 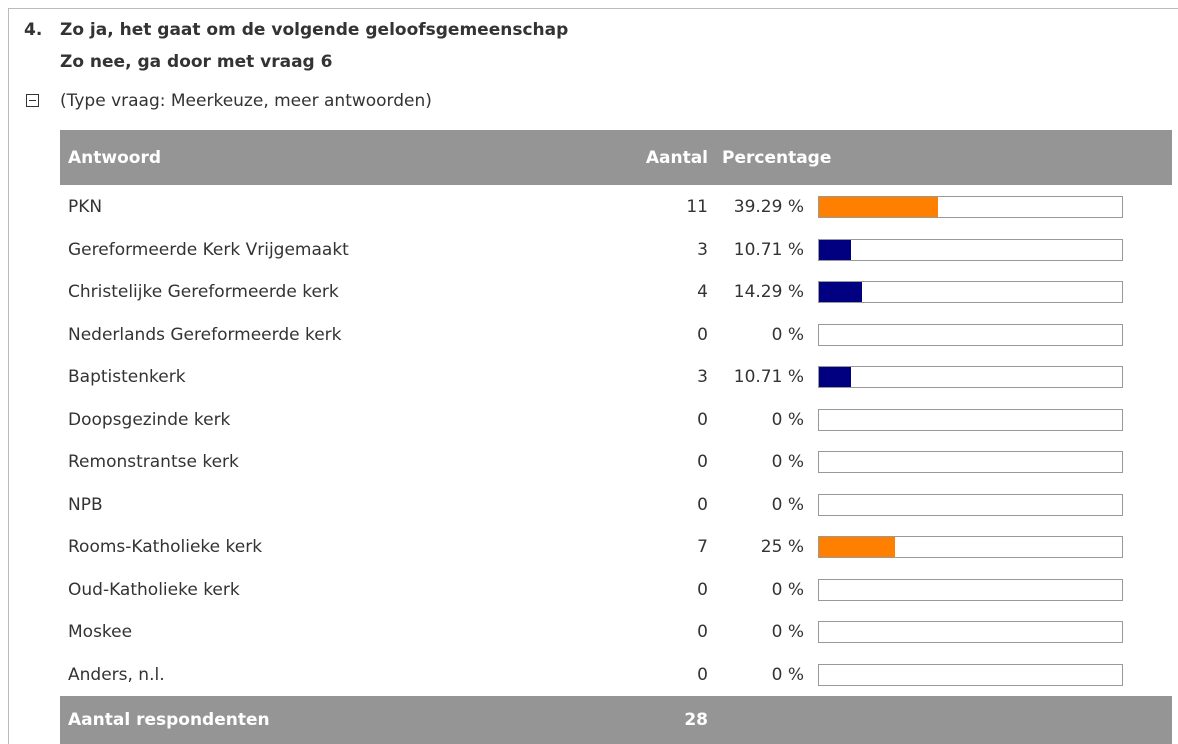 What do you see at coordinates (616, 547) in the screenshot?
I see `table-row: Rooms-Katholieke kerk 7 25 %` at bounding box center [616, 547].